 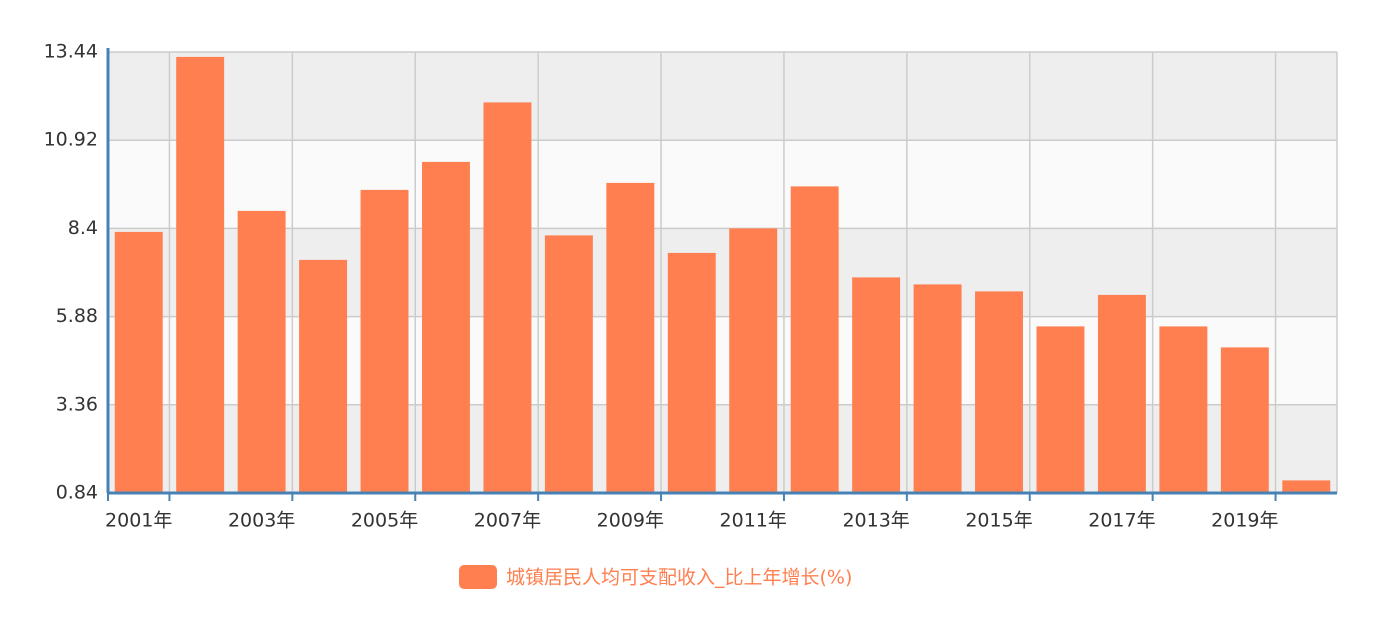 I want to click on x-tick-label: 2005年, so click(x=384, y=521).